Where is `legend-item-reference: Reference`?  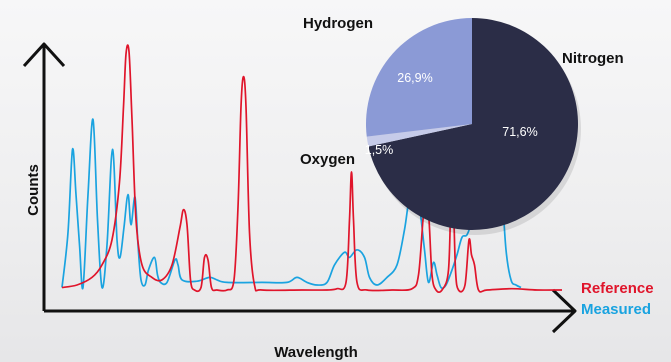 legend-item-reference: Reference is located at coordinates (617, 288).